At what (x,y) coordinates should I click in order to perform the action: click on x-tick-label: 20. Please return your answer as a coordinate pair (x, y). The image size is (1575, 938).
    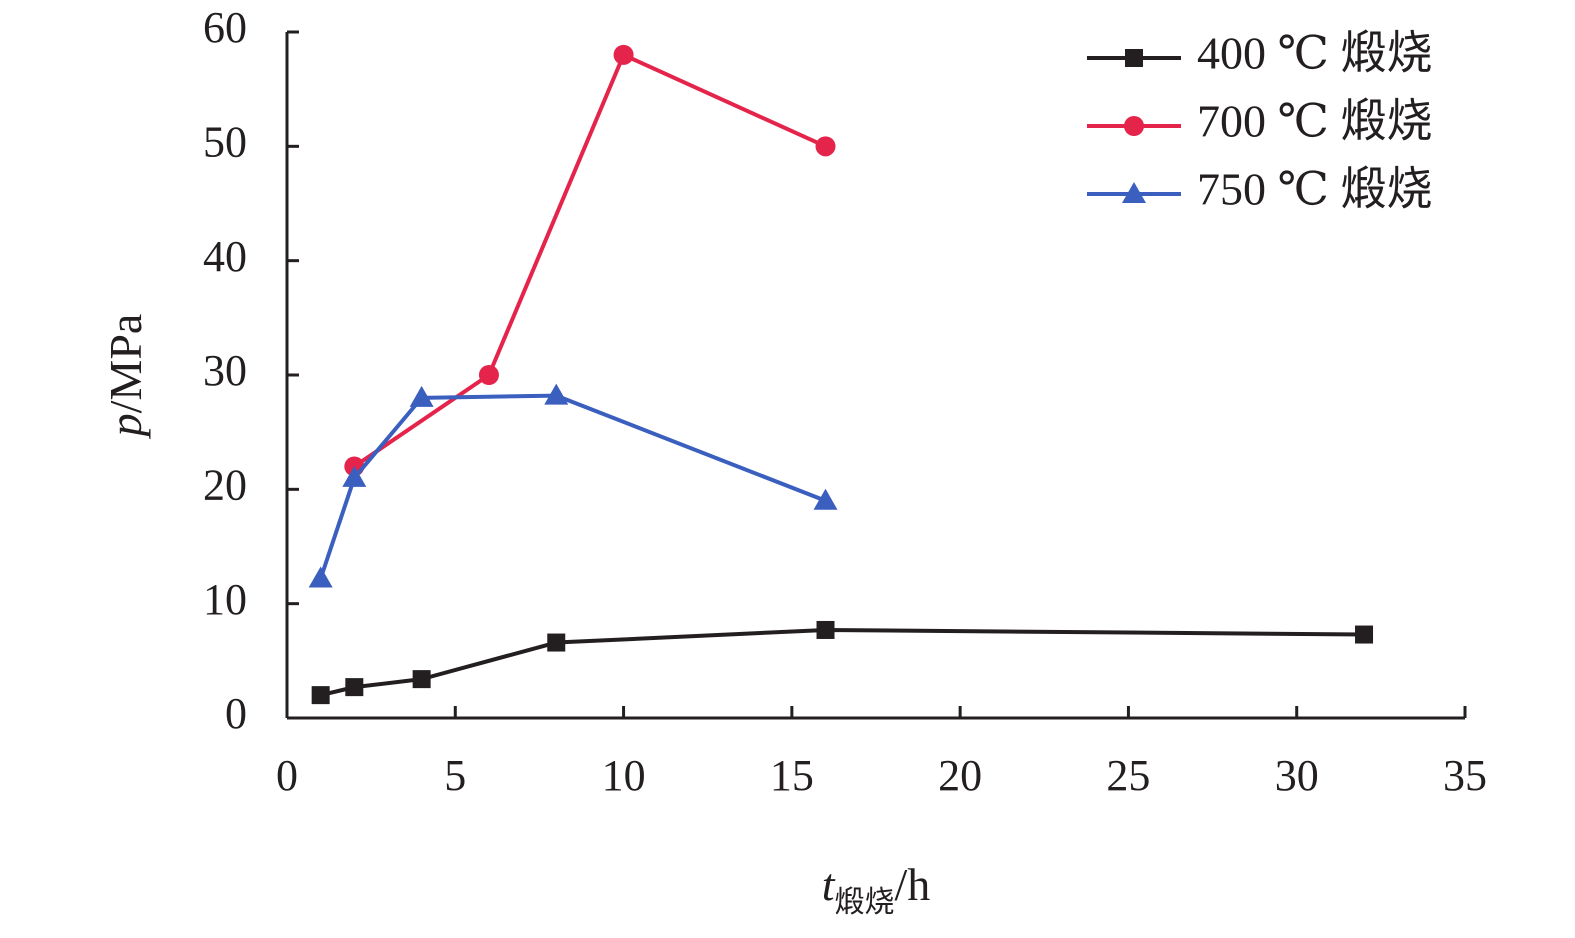
    Looking at the image, I should click on (960, 775).